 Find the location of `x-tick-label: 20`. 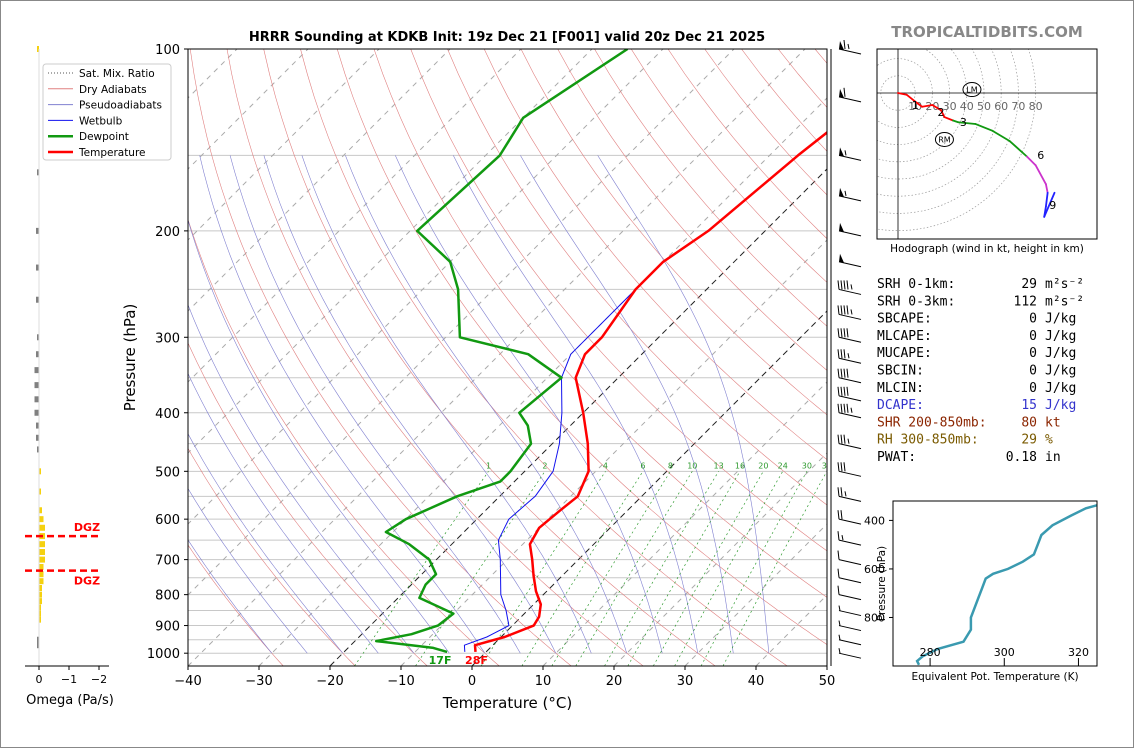

x-tick-label: 20 is located at coordinates (614, 681).